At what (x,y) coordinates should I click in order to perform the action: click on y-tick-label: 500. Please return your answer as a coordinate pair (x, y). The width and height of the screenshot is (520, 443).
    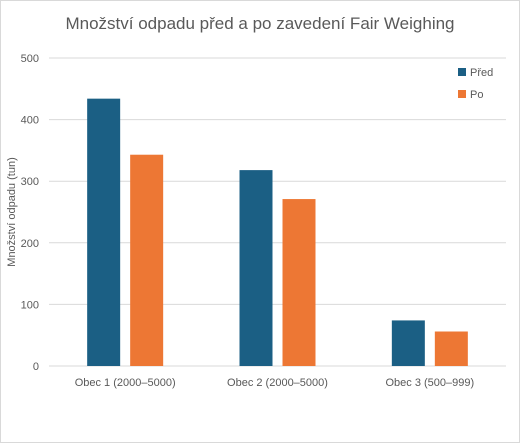
    Looking at the image, I should click on (30, 59).